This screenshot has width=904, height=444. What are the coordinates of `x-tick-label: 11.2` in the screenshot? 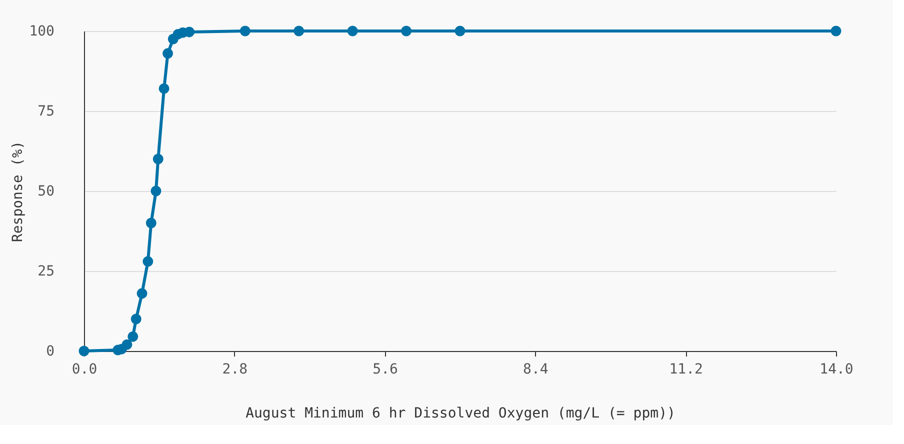 It's located at (686, 370).